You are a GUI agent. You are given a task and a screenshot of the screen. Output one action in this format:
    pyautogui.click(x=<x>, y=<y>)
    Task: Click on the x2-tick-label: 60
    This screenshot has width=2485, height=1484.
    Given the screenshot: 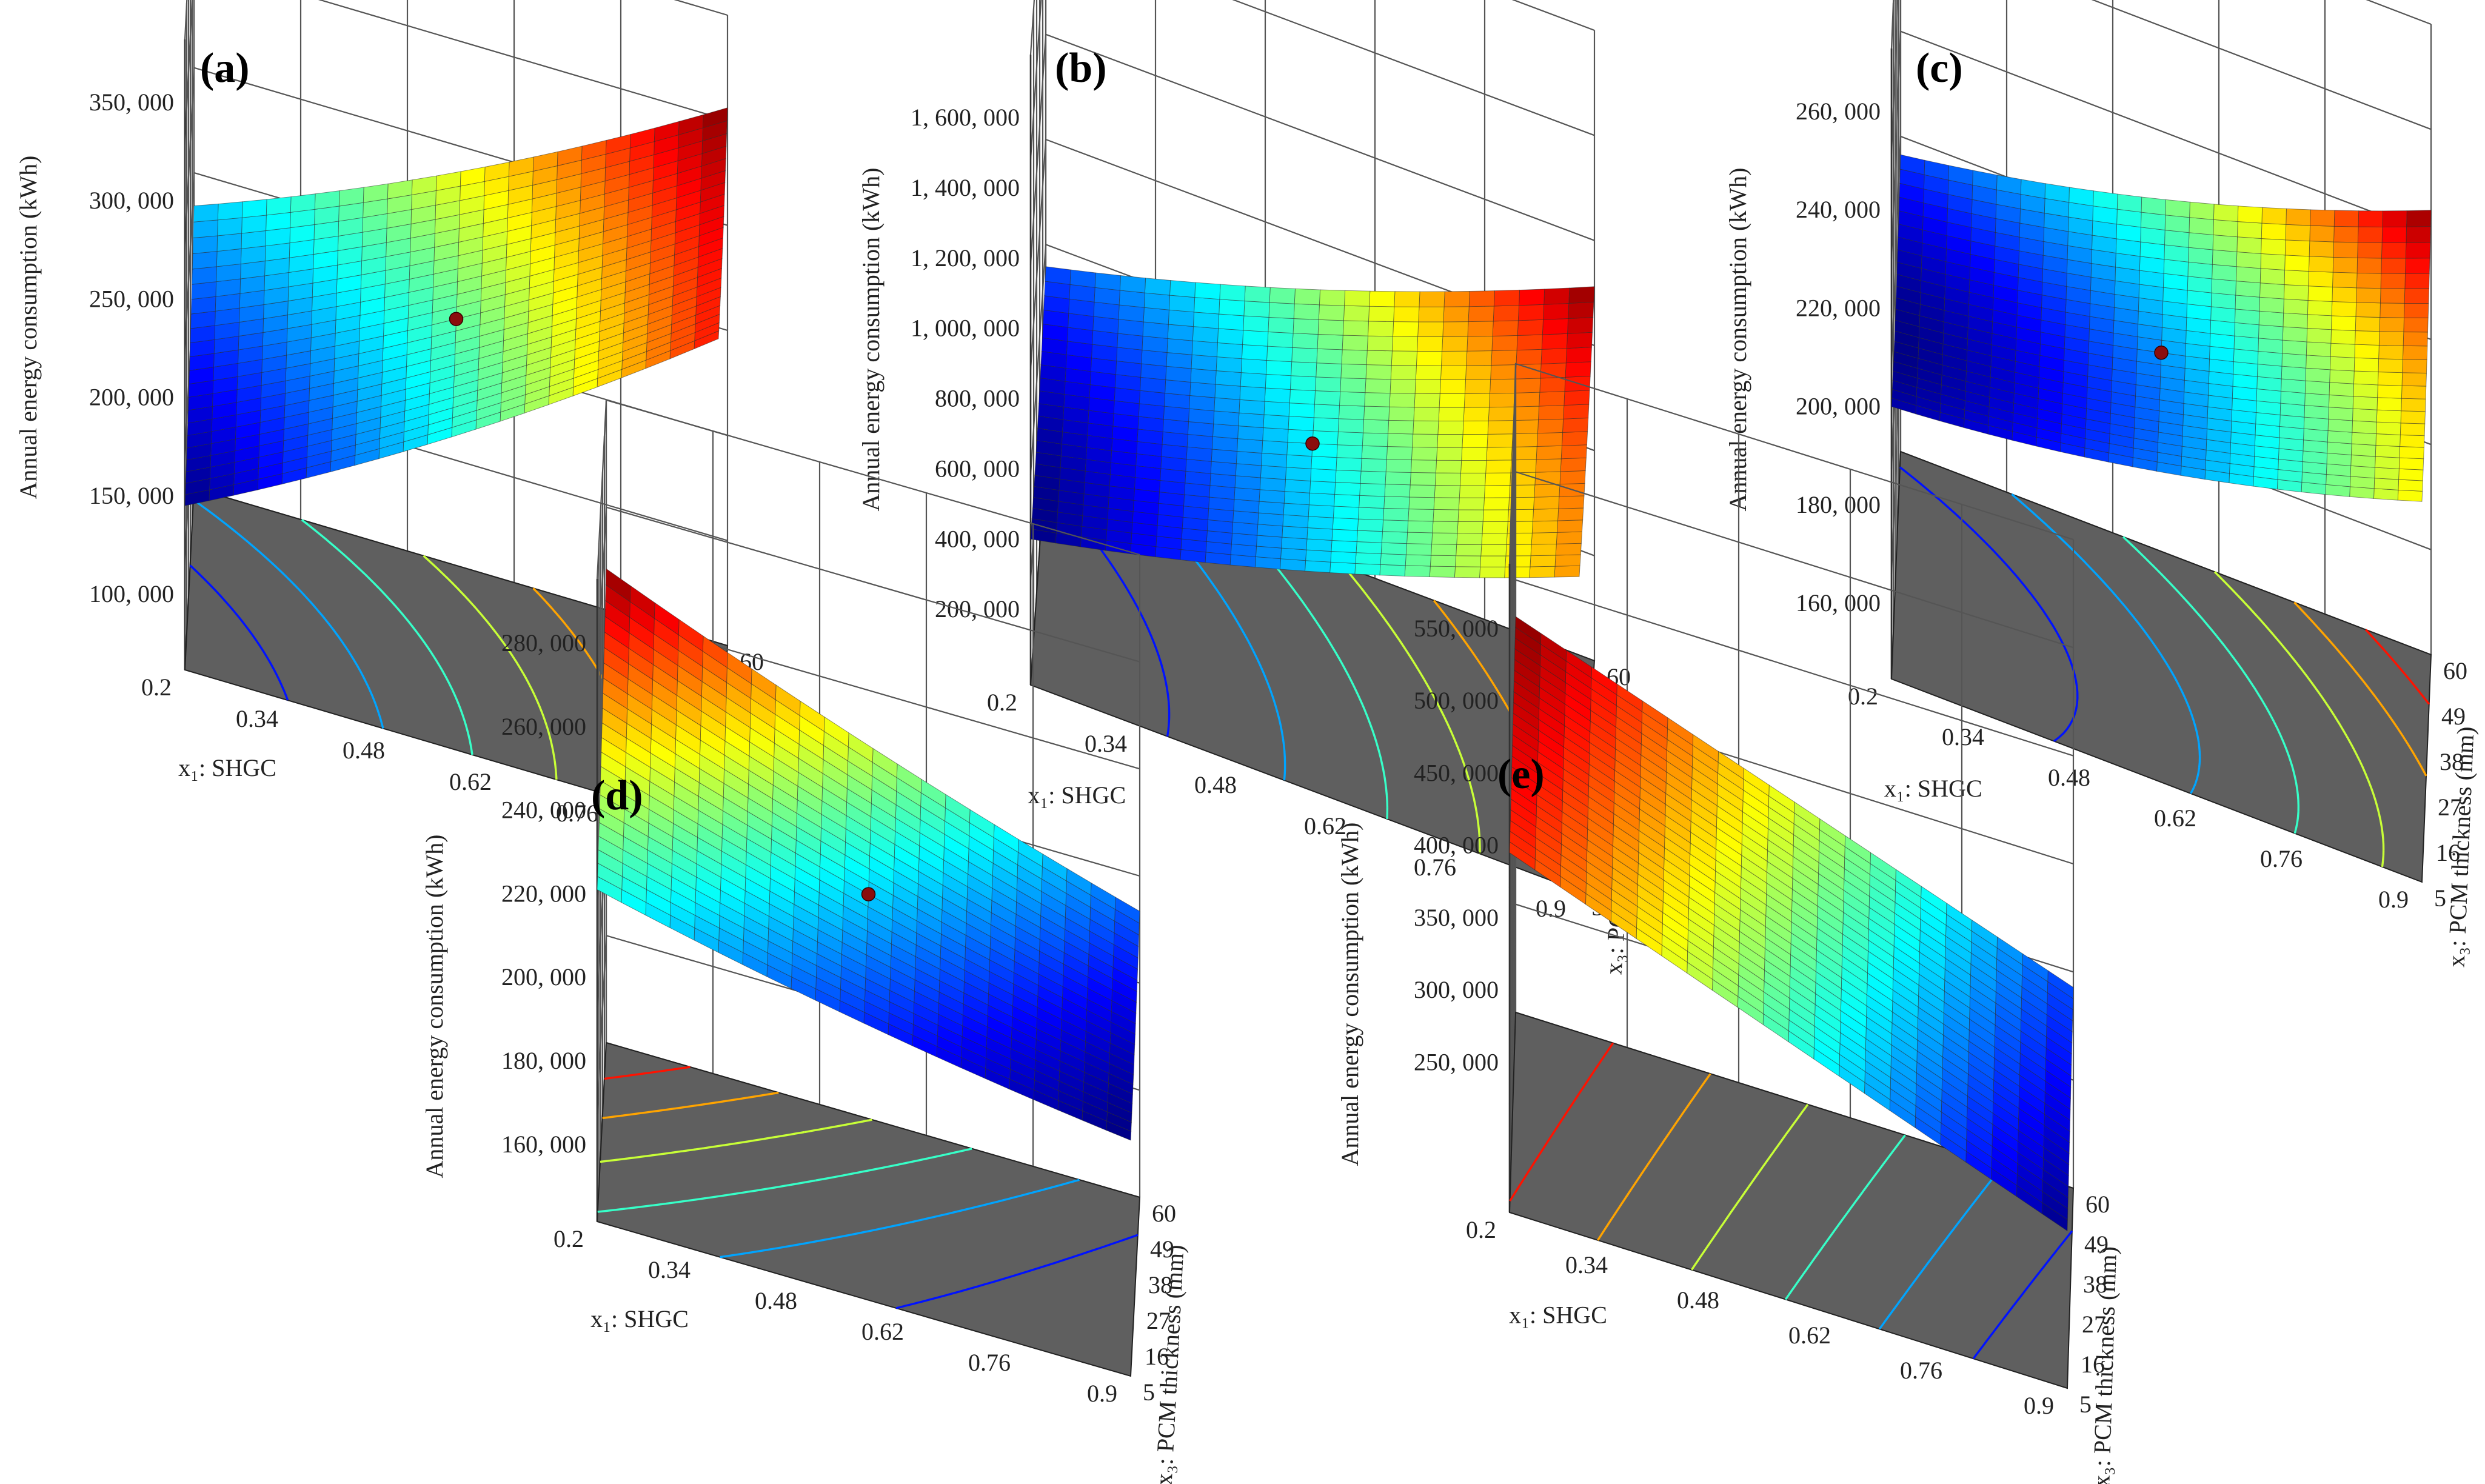 What is the action you would take?
    pyautogui.click(x=1164, y=1213)
    